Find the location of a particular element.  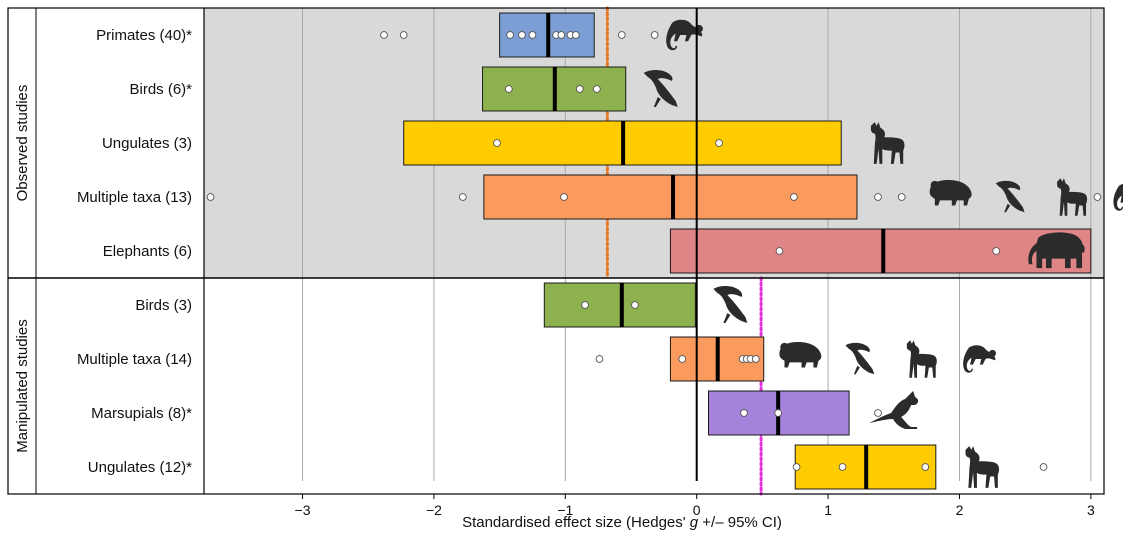

row-label: Multiple taxa (14) is located at coordinates (134, 359).